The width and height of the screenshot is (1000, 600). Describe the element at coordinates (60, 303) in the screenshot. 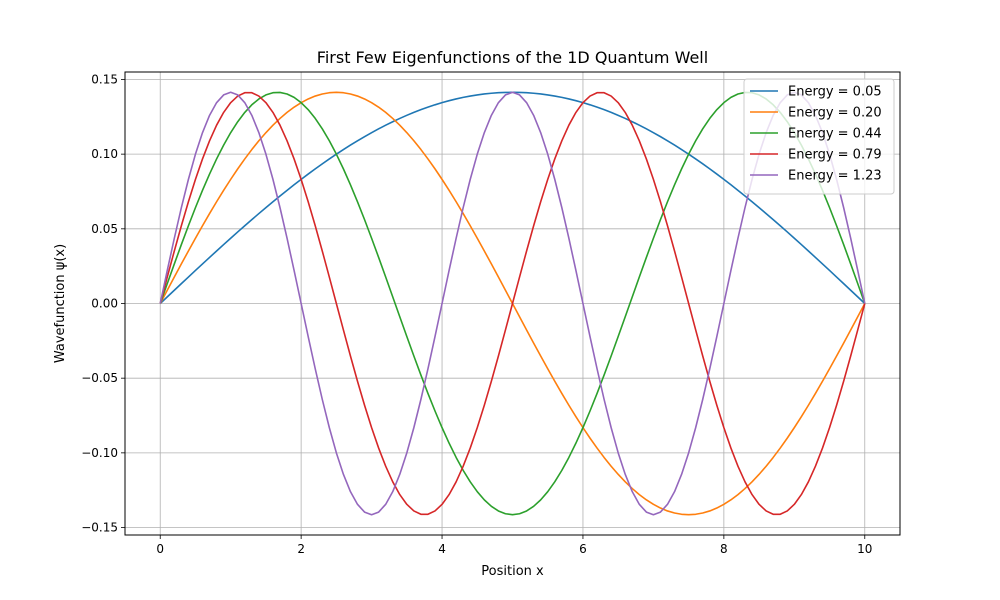

I see `y-axis-label: Wavefunction ψ(x)` at that location.